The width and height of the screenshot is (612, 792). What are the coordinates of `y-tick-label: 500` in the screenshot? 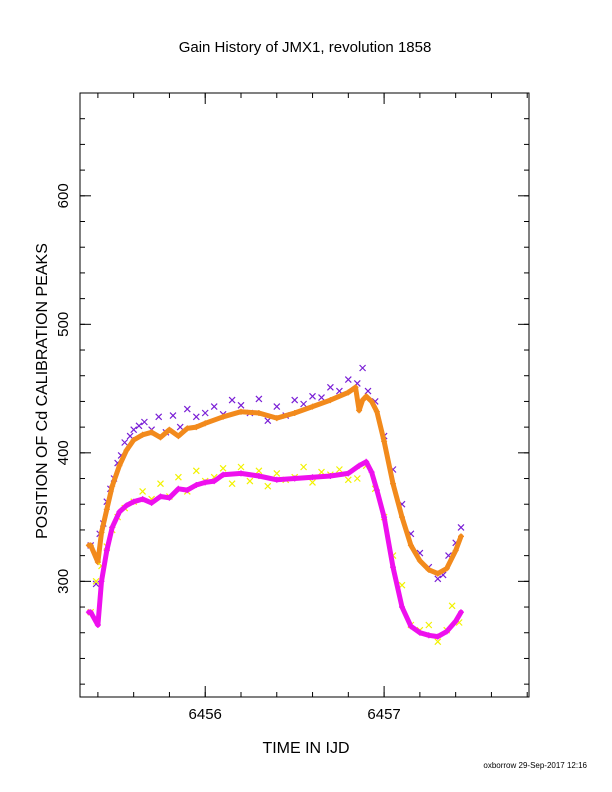 It's located at (63, 324).